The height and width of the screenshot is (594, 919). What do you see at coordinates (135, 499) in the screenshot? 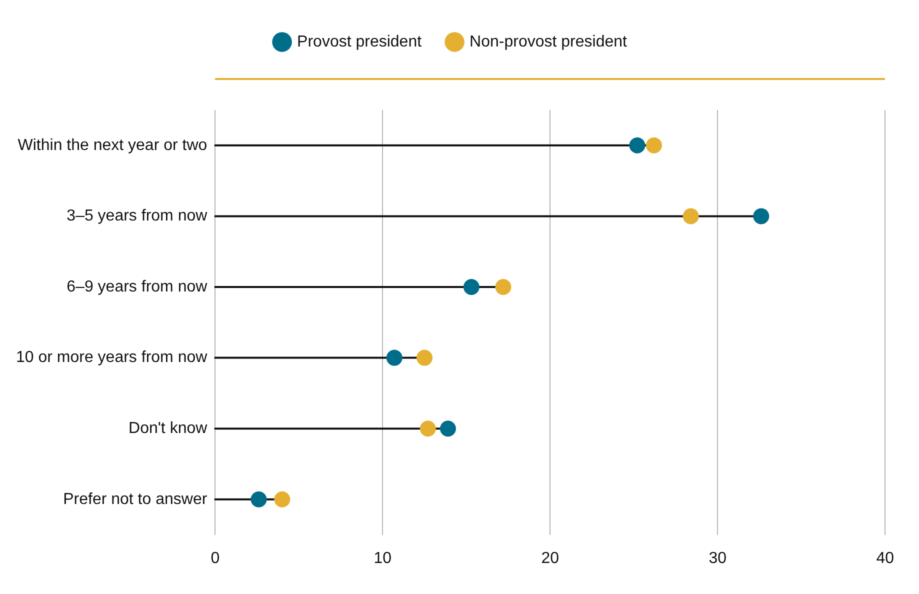
I see `y-tick-label: Prefer not to answer` at bounding box center [135, 499].